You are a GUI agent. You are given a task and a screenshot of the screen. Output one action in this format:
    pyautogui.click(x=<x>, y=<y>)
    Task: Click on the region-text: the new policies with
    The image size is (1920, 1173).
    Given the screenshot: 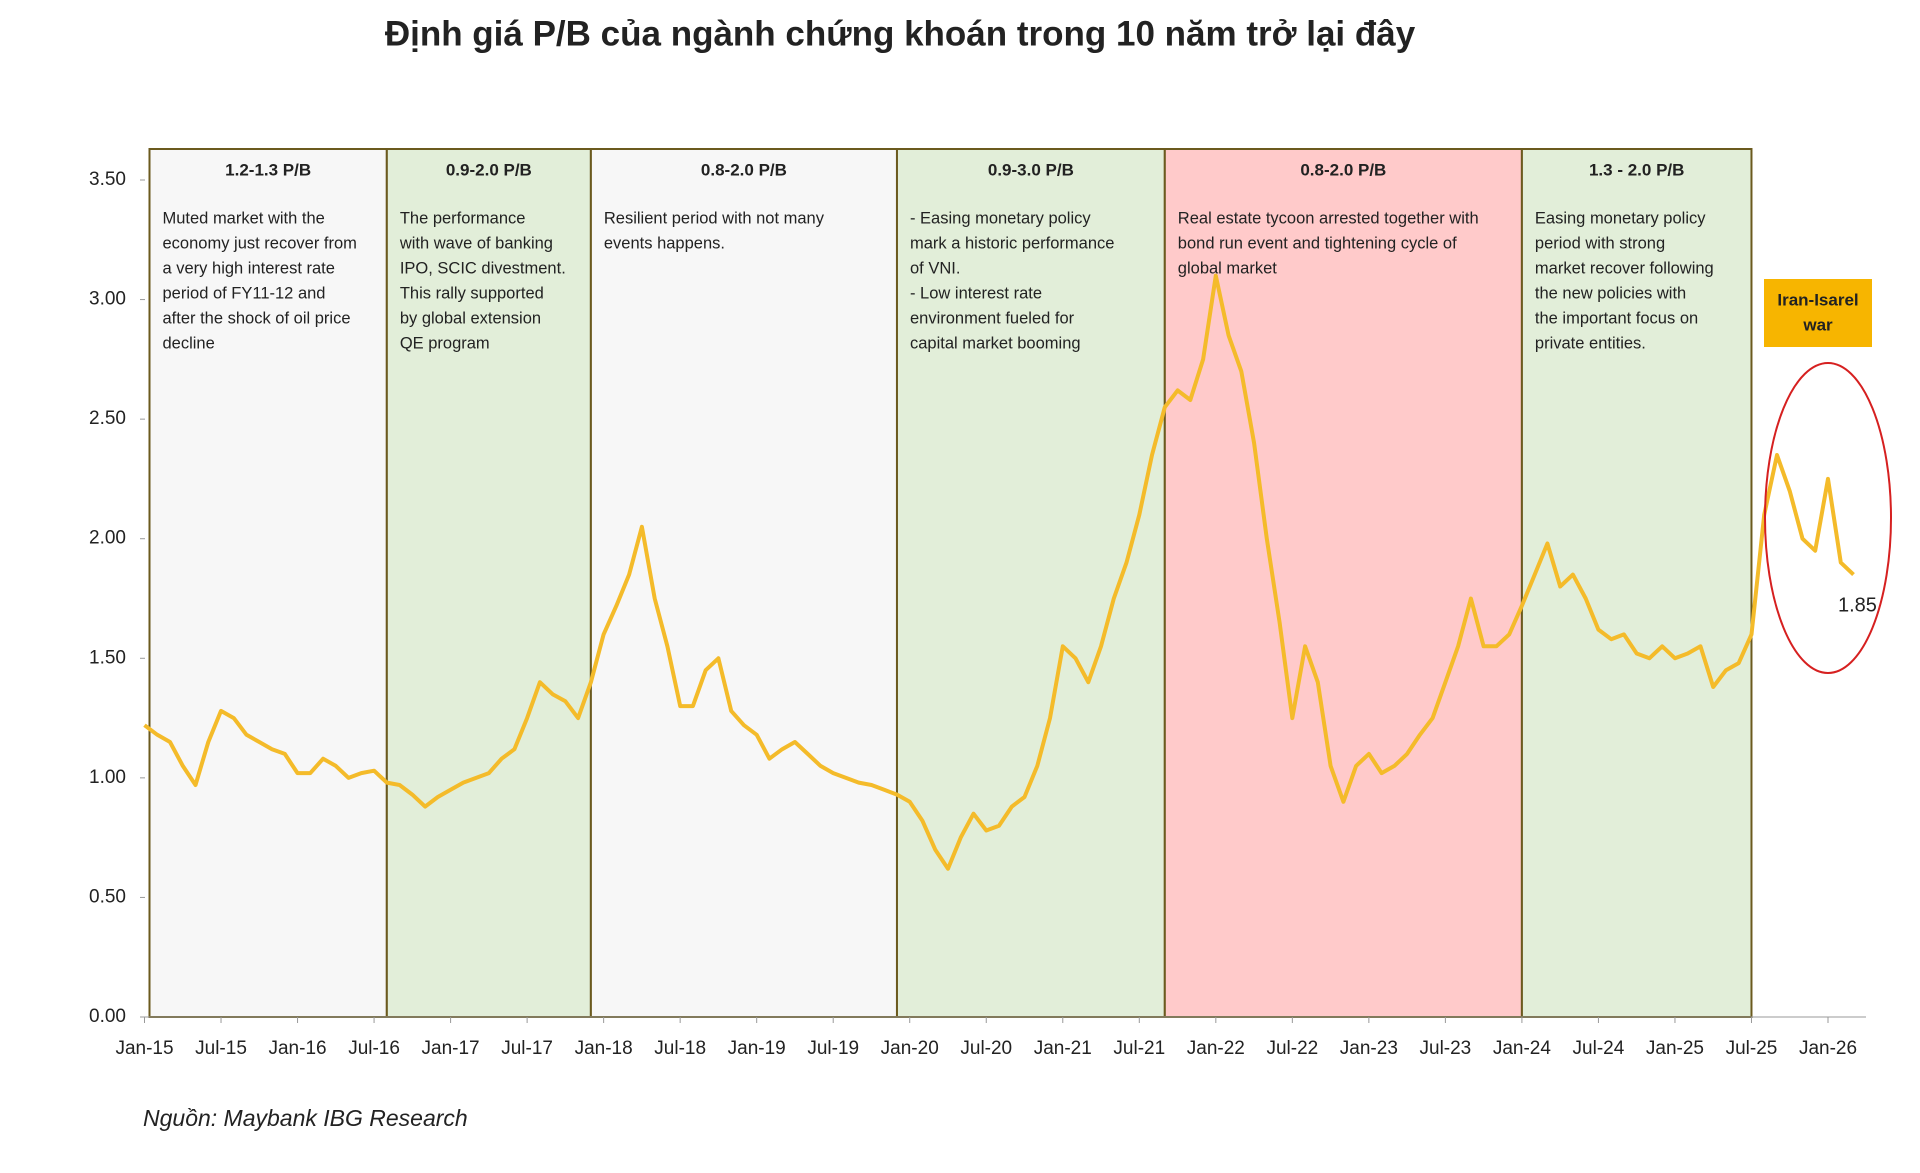 What is the action you would take?
    pyautogui.click(x=1610, y=293)
    